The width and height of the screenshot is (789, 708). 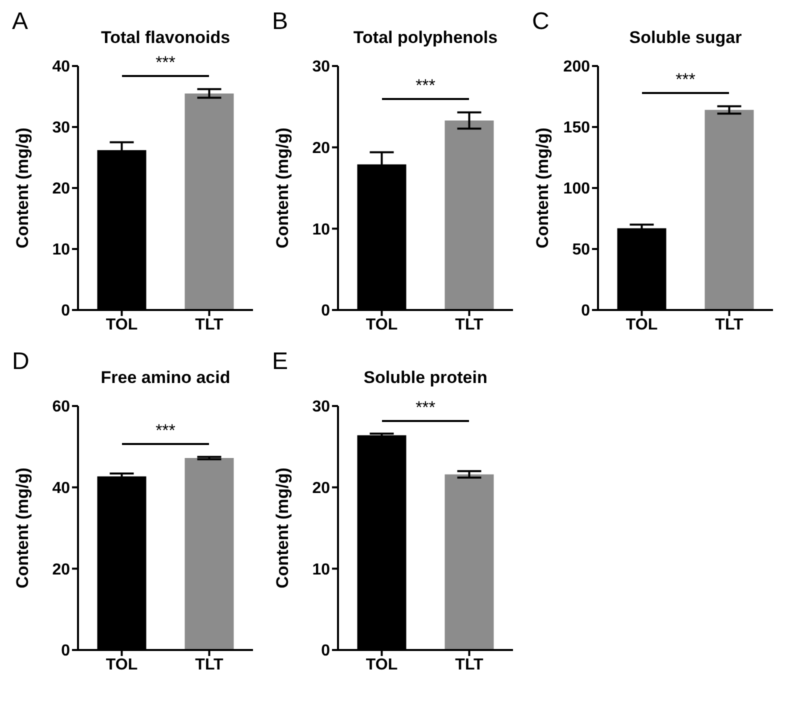 I want to click on text: D, so click(x=21, y=362).